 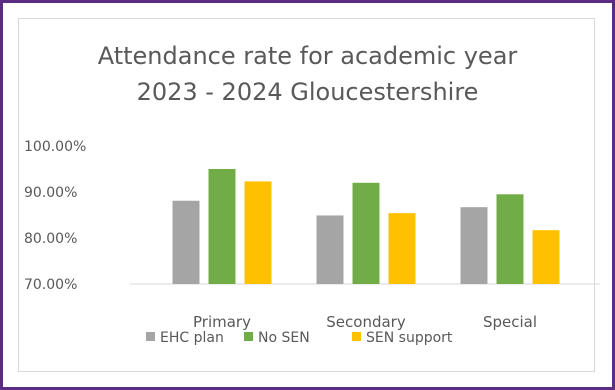 I want to click on bar-secondary-no-sen, so click(x=366, y=233).